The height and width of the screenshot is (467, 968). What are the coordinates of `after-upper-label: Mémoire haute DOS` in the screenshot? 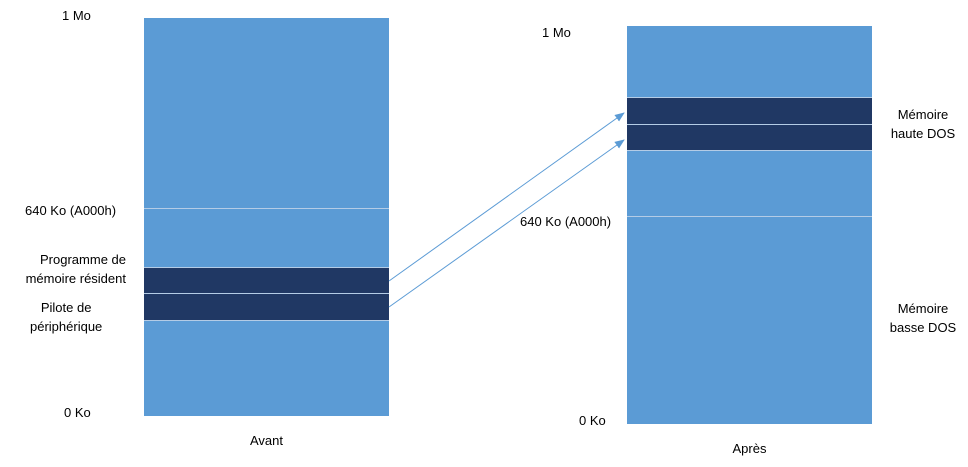 It's located at (923, 124).